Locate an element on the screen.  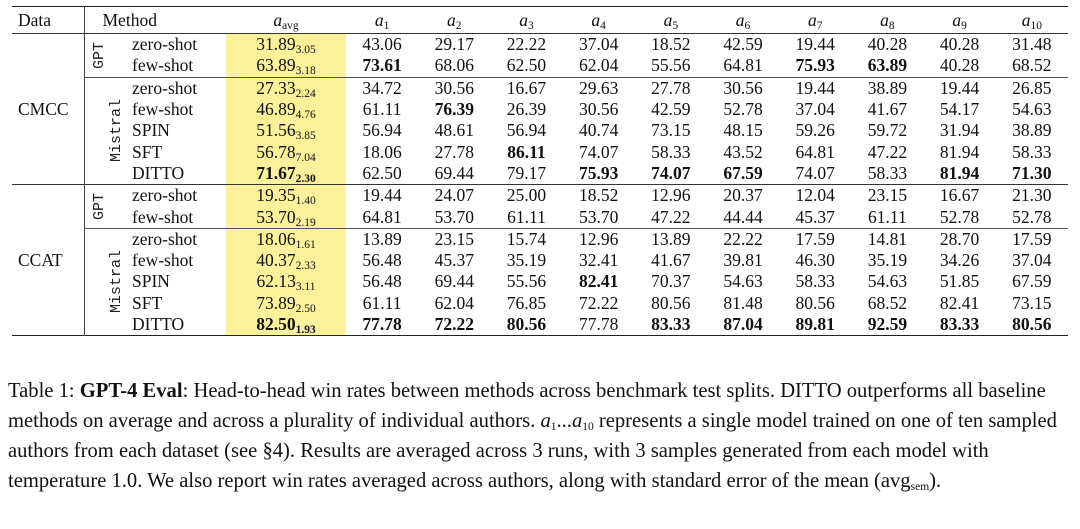
avg-cell: 62.133.11 is located at coordinates (286, 282).